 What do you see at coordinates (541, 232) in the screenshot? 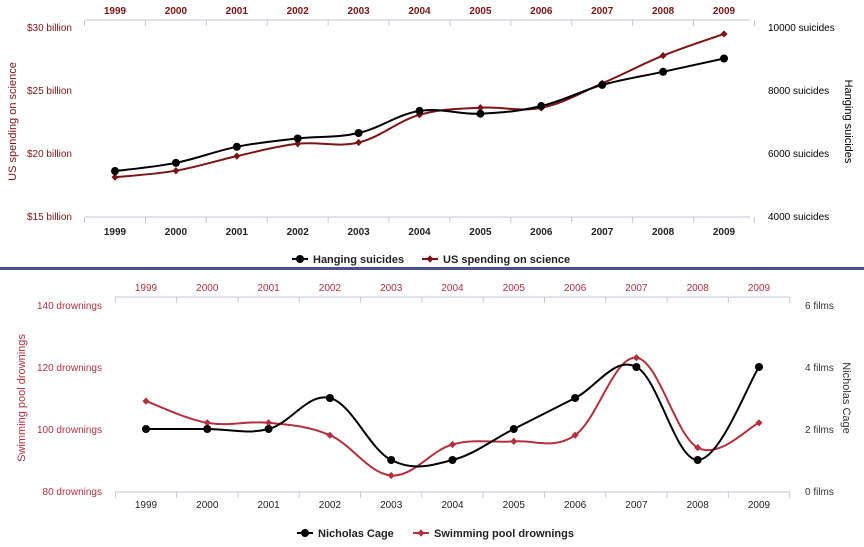
I see `chart1-category-label: 2006` at bounding box center [541, 232].